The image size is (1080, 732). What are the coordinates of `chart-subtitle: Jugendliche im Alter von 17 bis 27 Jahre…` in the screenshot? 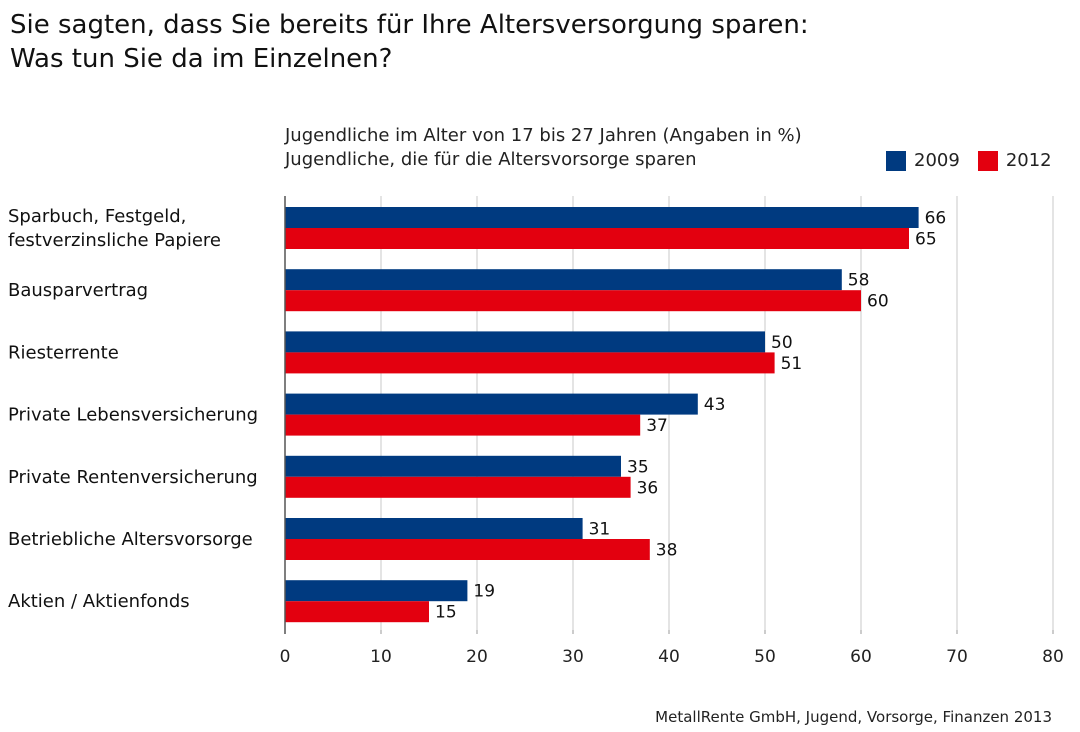 It's located at (543, 148).